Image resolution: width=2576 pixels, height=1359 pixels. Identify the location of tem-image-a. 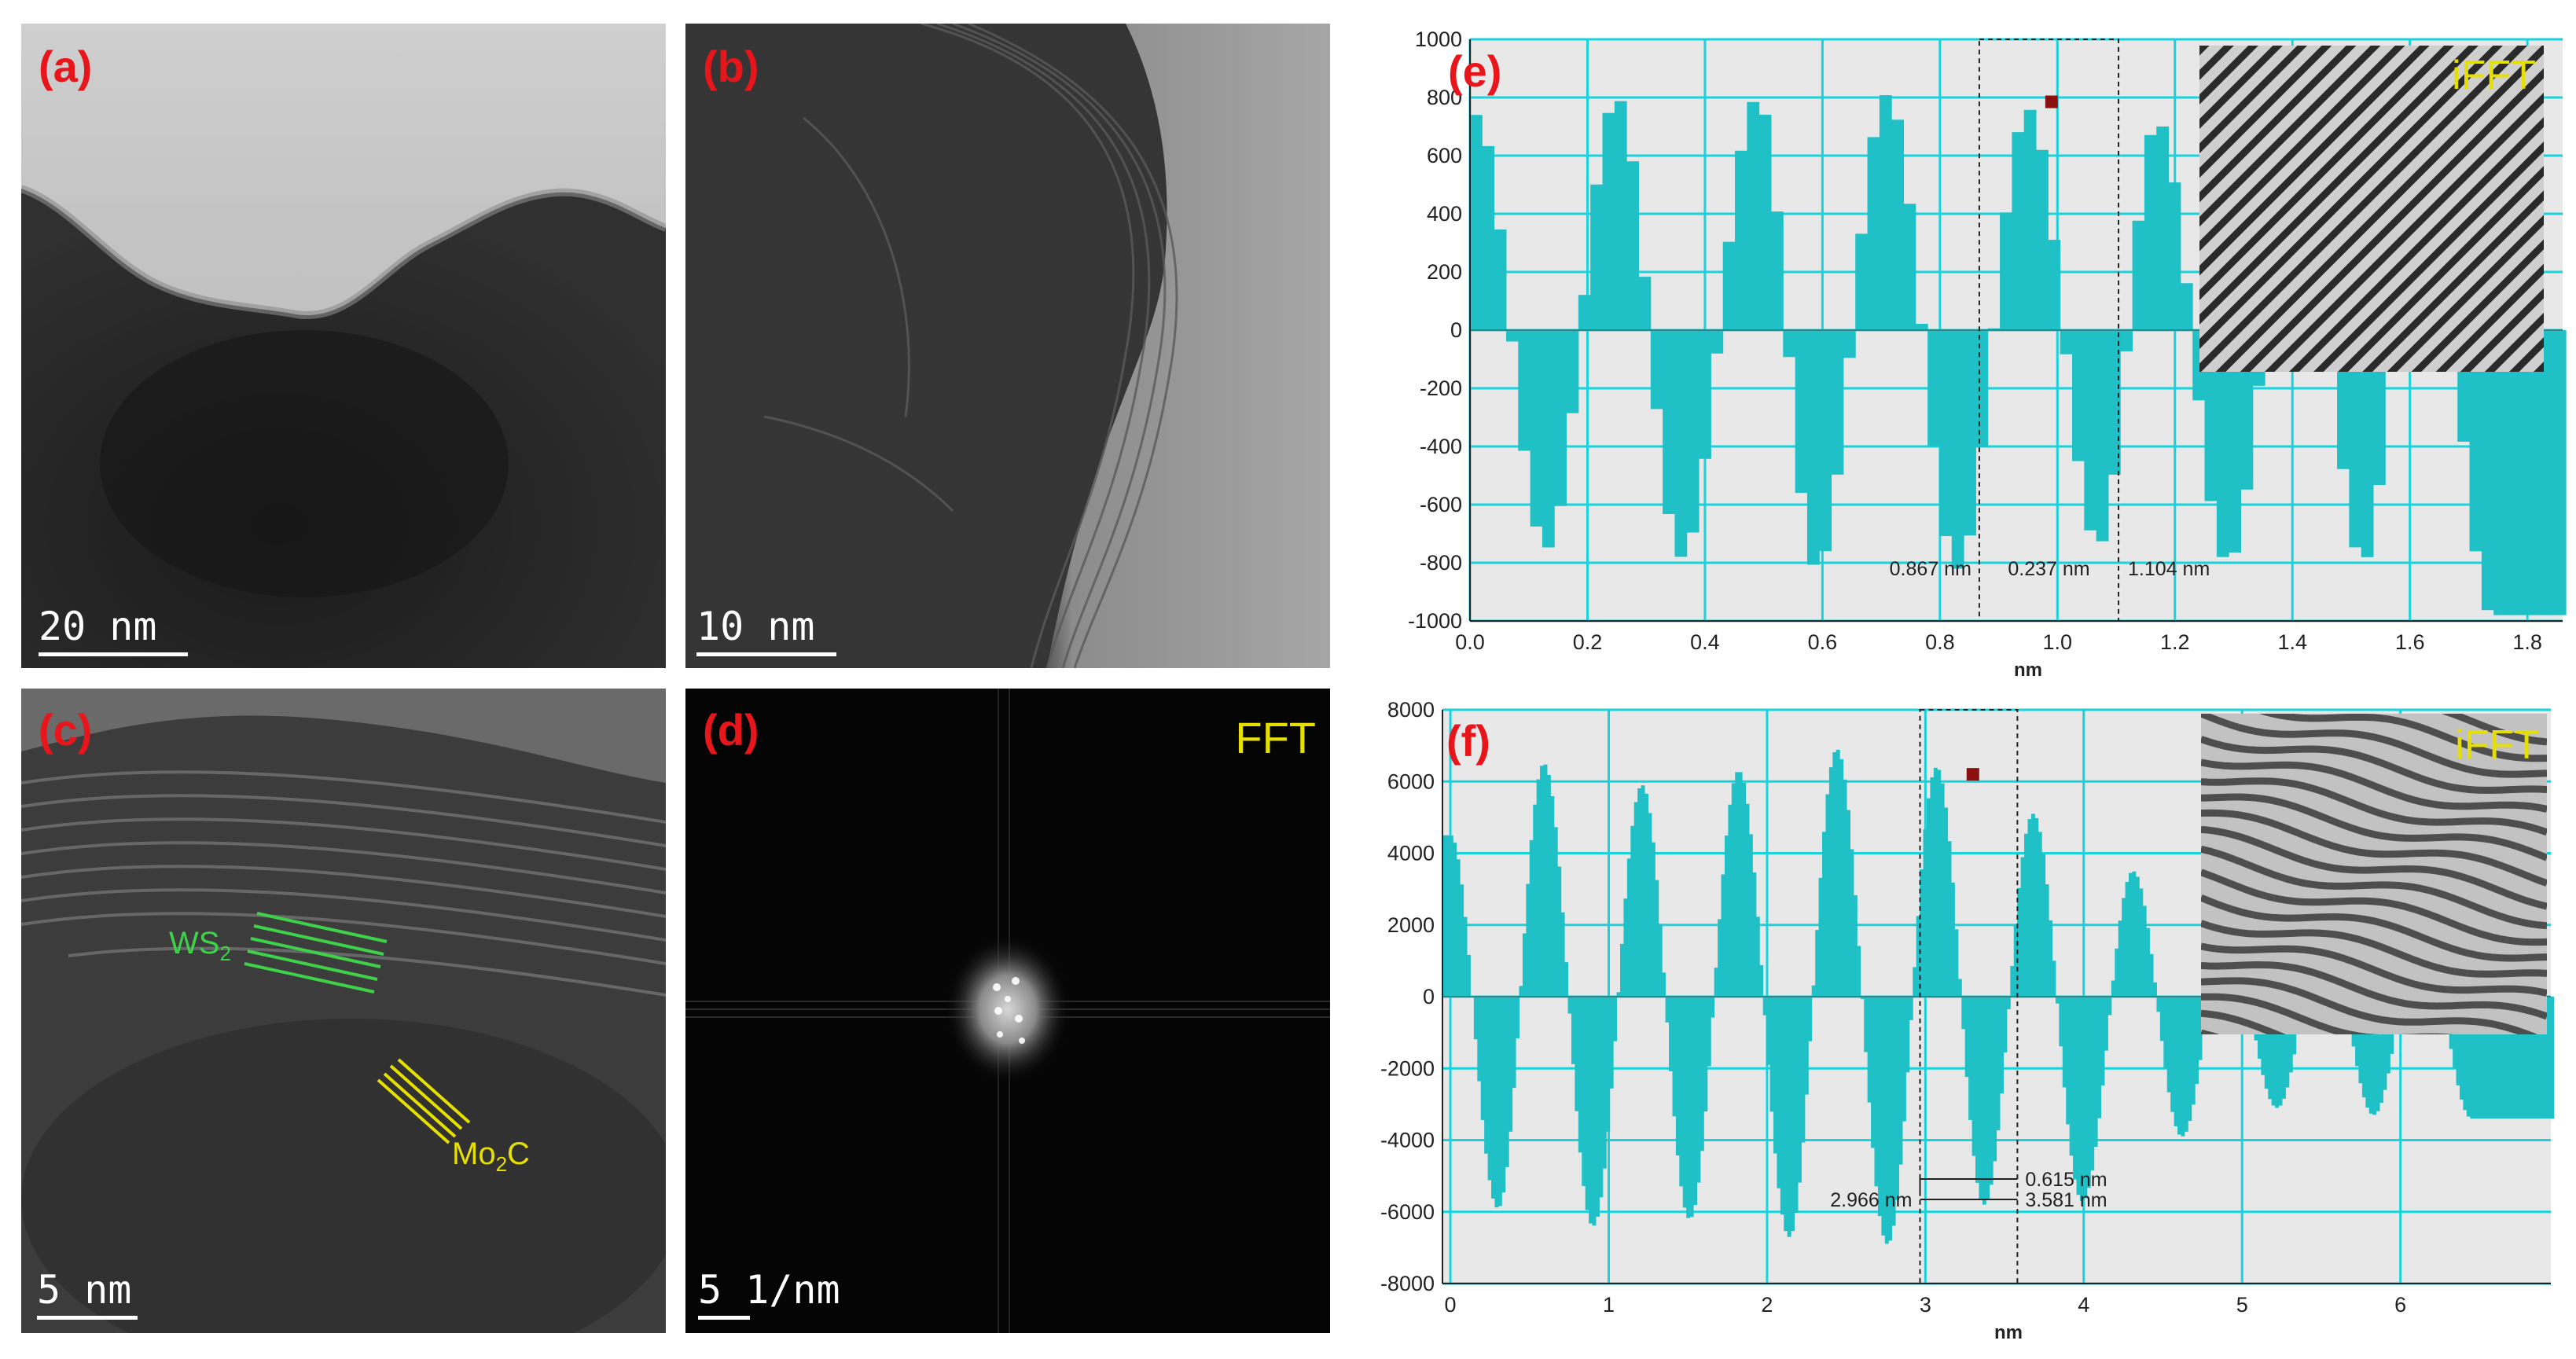
(343, 346).